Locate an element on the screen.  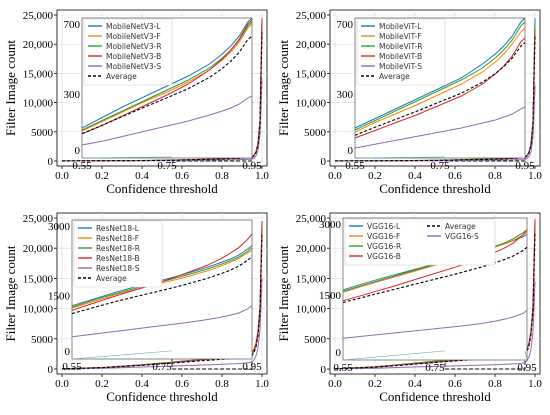
inset-series-line-mobilenetv3-l is located at coordinates (167, 73).